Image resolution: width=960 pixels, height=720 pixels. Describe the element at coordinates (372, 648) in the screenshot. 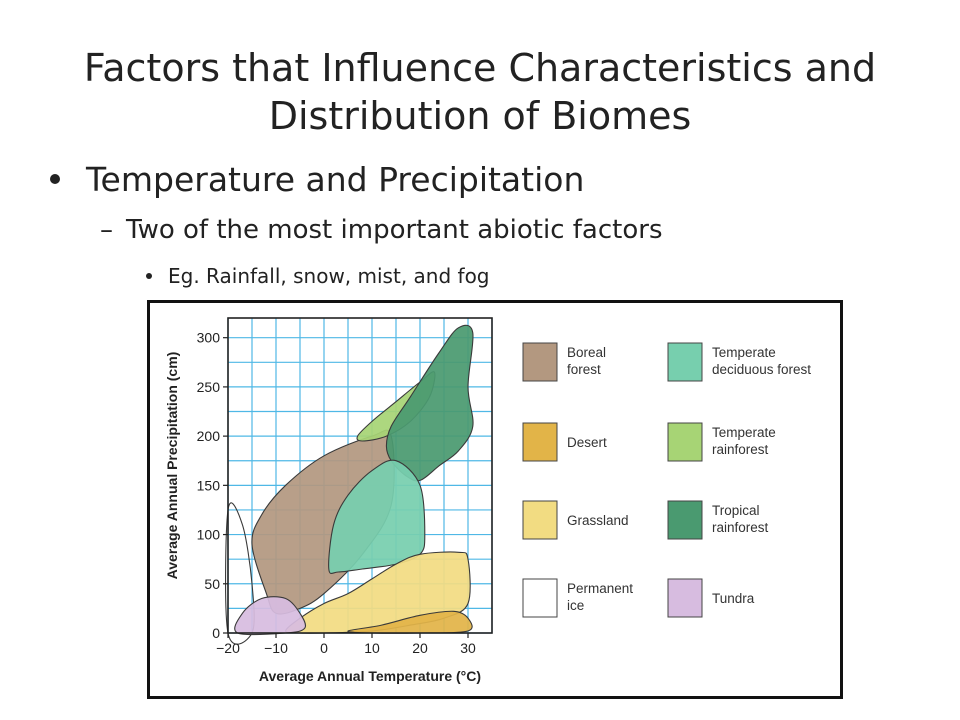

I see `x-tick-label: 10` at that location.